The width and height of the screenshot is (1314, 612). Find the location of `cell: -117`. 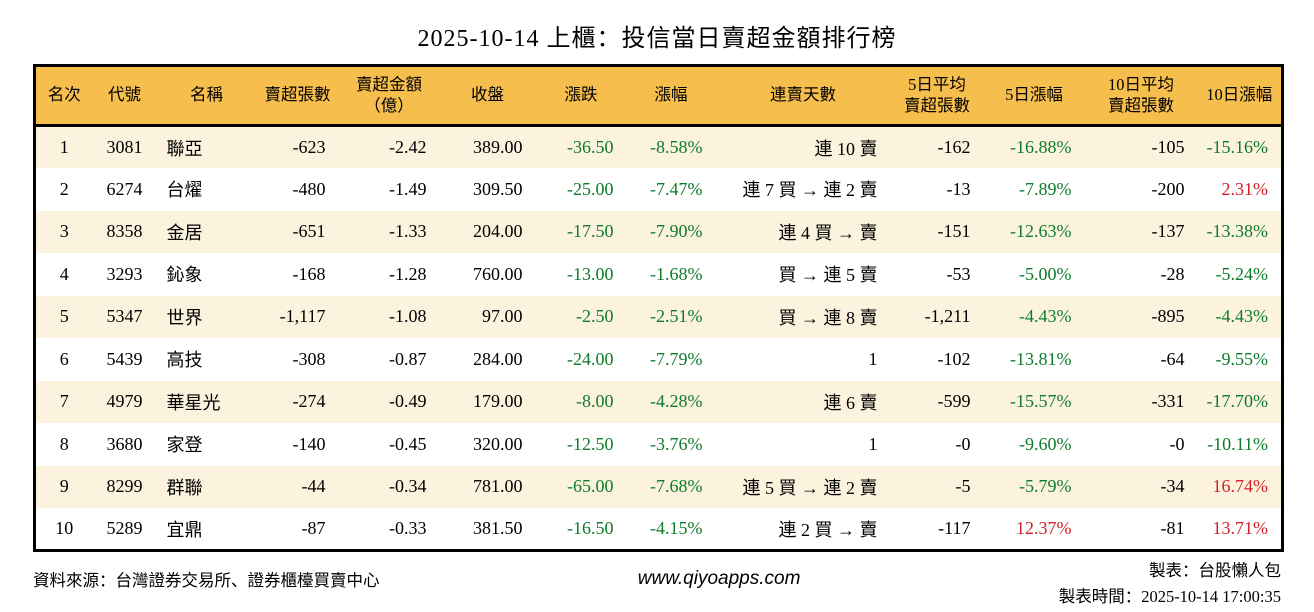

cell: -117 is located at coordinates (954, 528).